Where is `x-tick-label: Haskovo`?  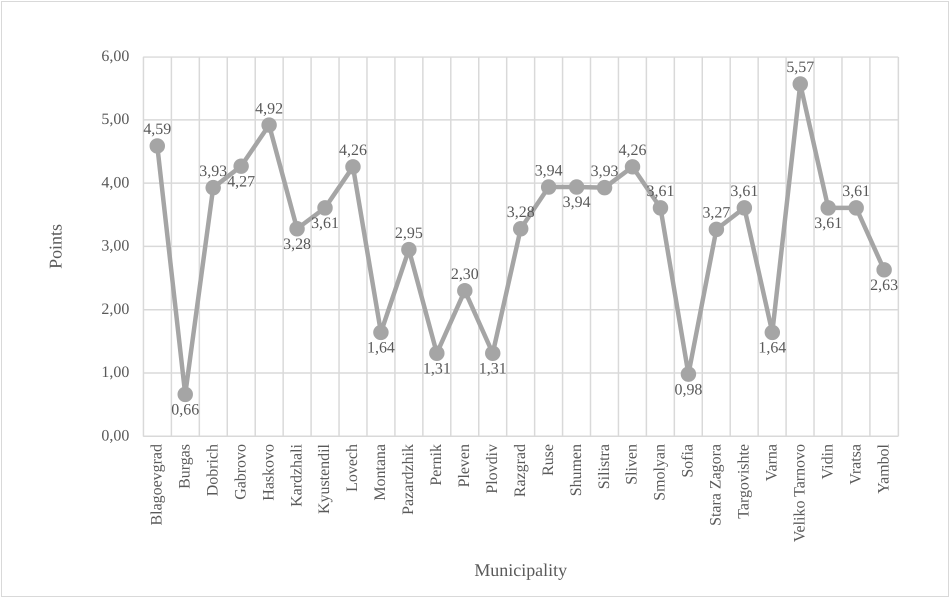
x-tick-label: Haskovo is located at coordinates (269, 472).